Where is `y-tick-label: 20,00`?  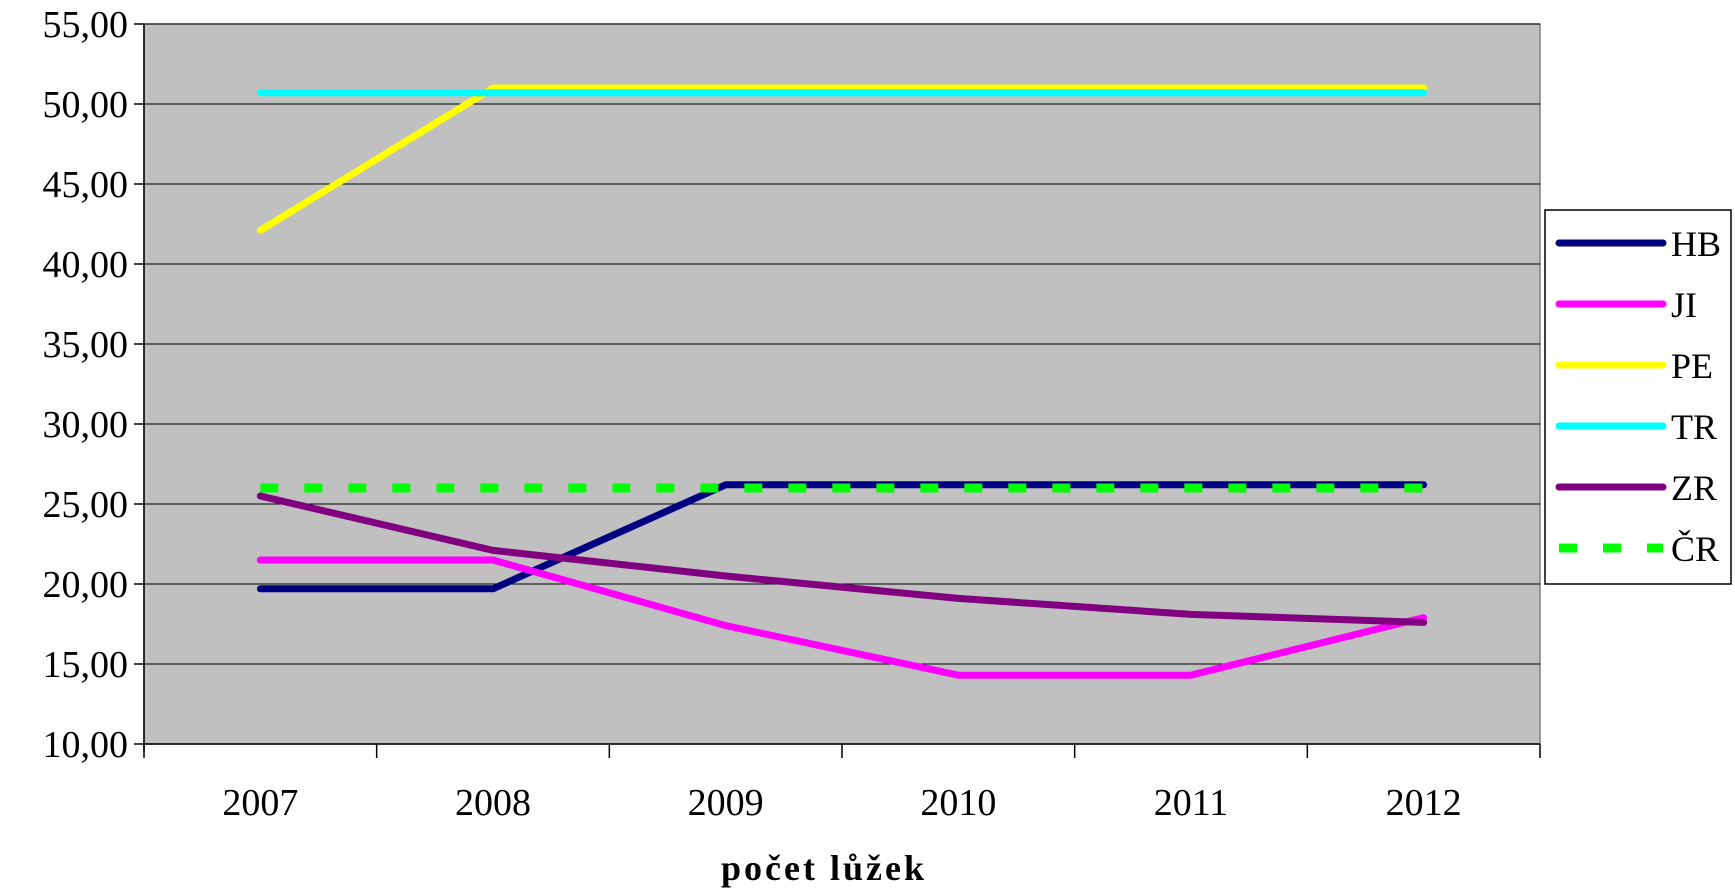
y-tick-label: 20,00 is located at coordinates (86, 585).